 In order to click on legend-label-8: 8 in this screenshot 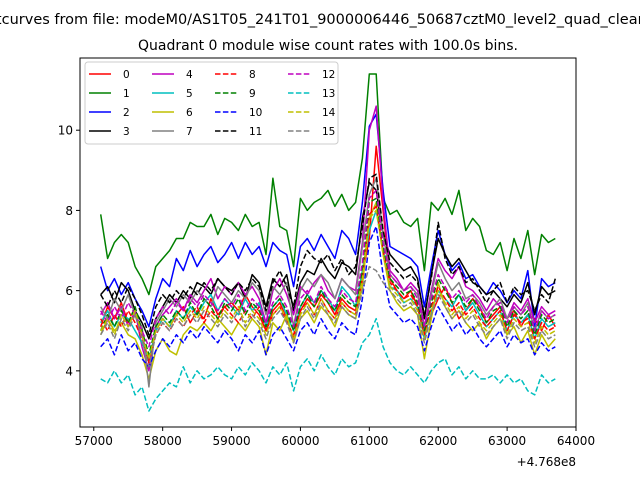, I will do `click(252, 75)`.